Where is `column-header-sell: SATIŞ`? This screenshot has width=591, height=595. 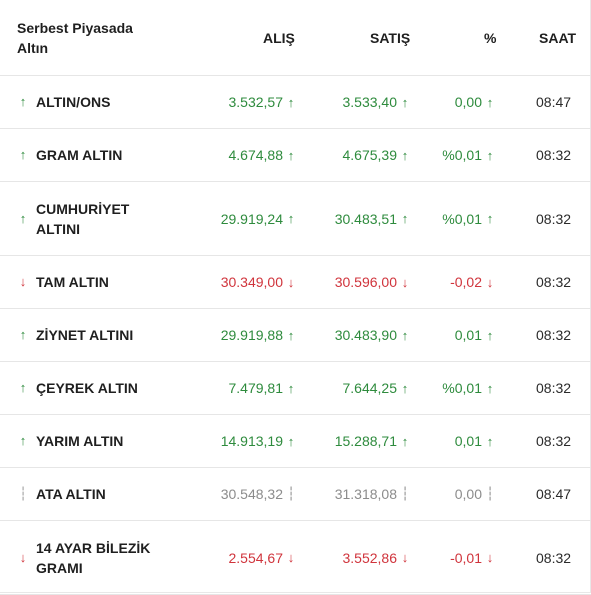
column-header-sell: SATIŞ is located at coordinates (390, 37).